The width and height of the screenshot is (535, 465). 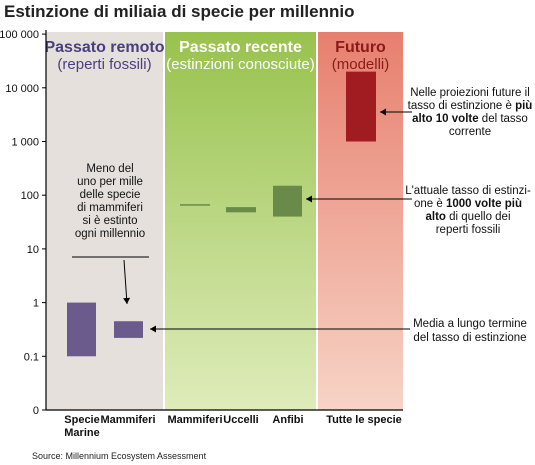 What do you see at coordinates (104, 47) in the screenshot?
I see `panel-title: Passato remoto` at bounding box center [104, 47].